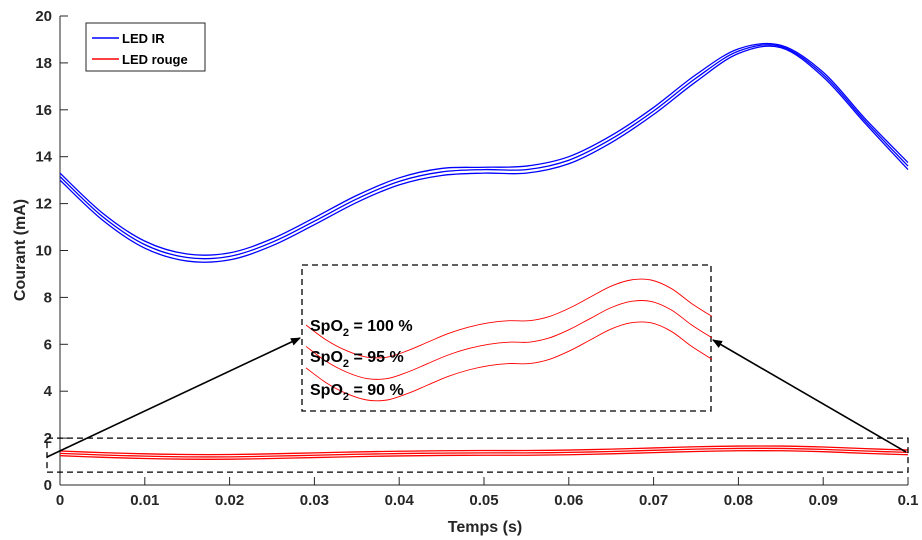 The width and height of the screenshot is (922, 540). I want to click on zoom-inset-box, so click(506, 338).